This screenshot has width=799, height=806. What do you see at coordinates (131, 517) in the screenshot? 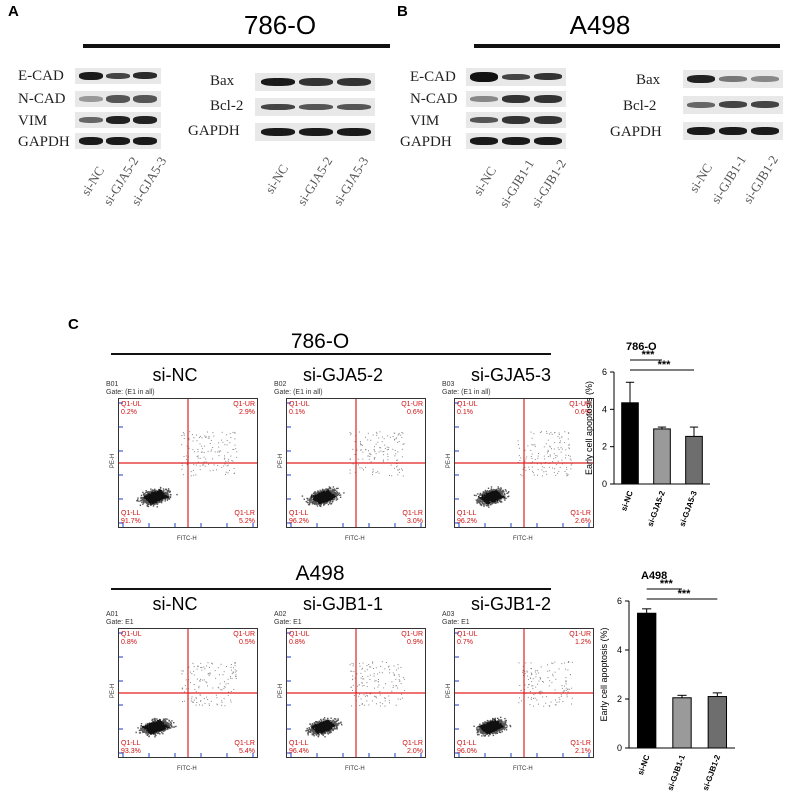
I see `quad-ll-label: Q1-LL 91.7%` at bounding box center [131, 517].